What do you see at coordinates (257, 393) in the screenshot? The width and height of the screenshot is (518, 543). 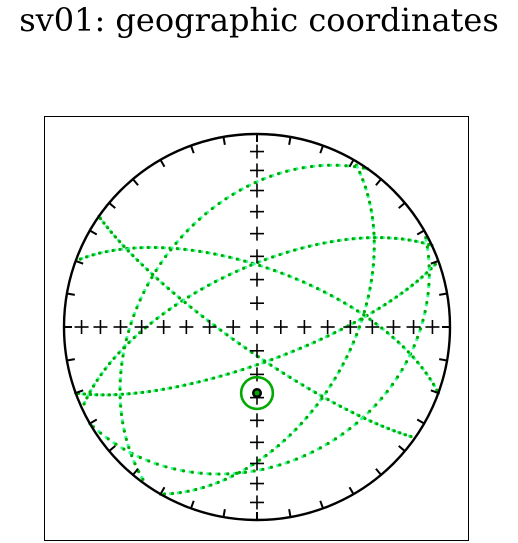 I see `mean-direction-core` at bounding box center [257, 393].